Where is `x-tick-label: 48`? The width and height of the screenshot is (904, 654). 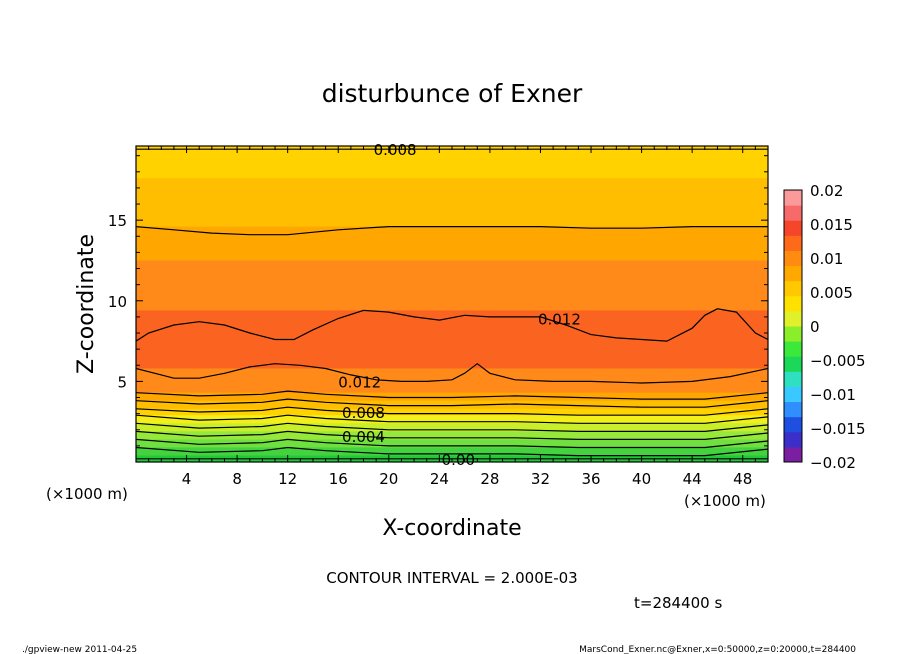
x-tick-label: 48 is located at coordinates (742, 479).